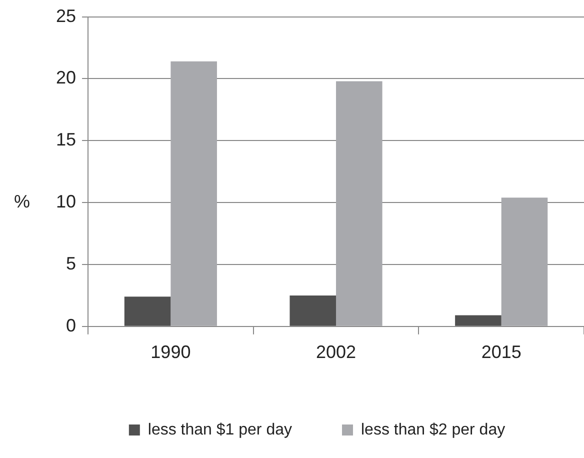 The image size is (584, 458). What do you see at coordinates (22, 202) in the screenshot?
I see `y-axis-title: %` at bounding box center [22, 202].